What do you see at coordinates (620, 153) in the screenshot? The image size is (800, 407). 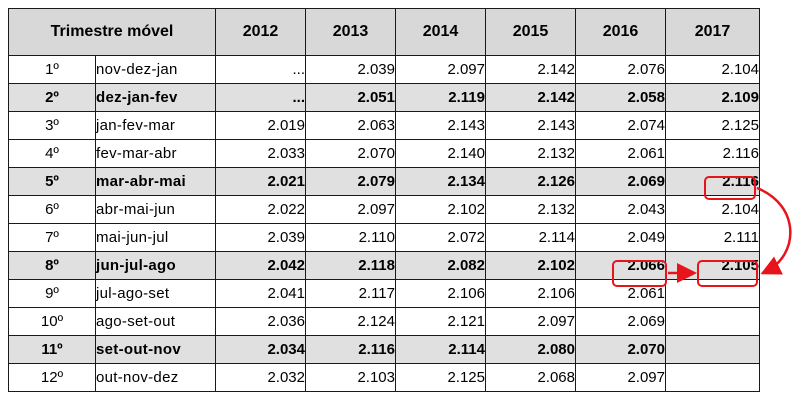 I see `value-cell: 2.061` at bounding box center [620, 153].